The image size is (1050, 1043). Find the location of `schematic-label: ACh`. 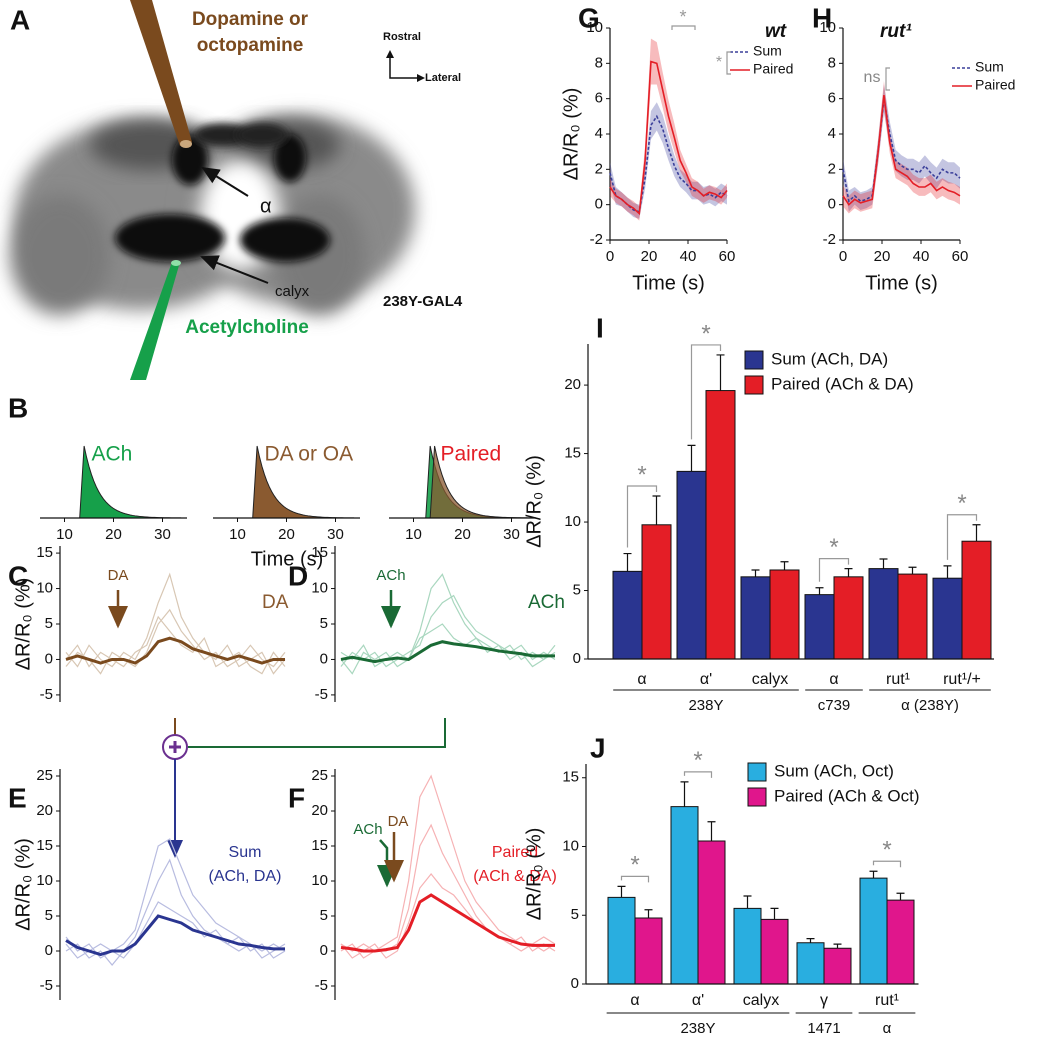

schematic-label: ACh is located at coordinates (111, 454).